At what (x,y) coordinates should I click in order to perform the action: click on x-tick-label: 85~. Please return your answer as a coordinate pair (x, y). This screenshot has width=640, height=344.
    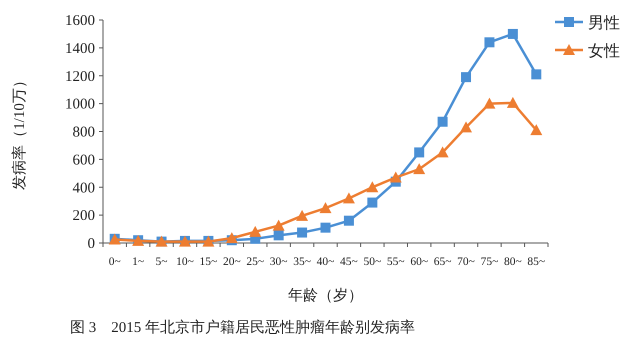
    Looking at the image, I should click on (536, 262).